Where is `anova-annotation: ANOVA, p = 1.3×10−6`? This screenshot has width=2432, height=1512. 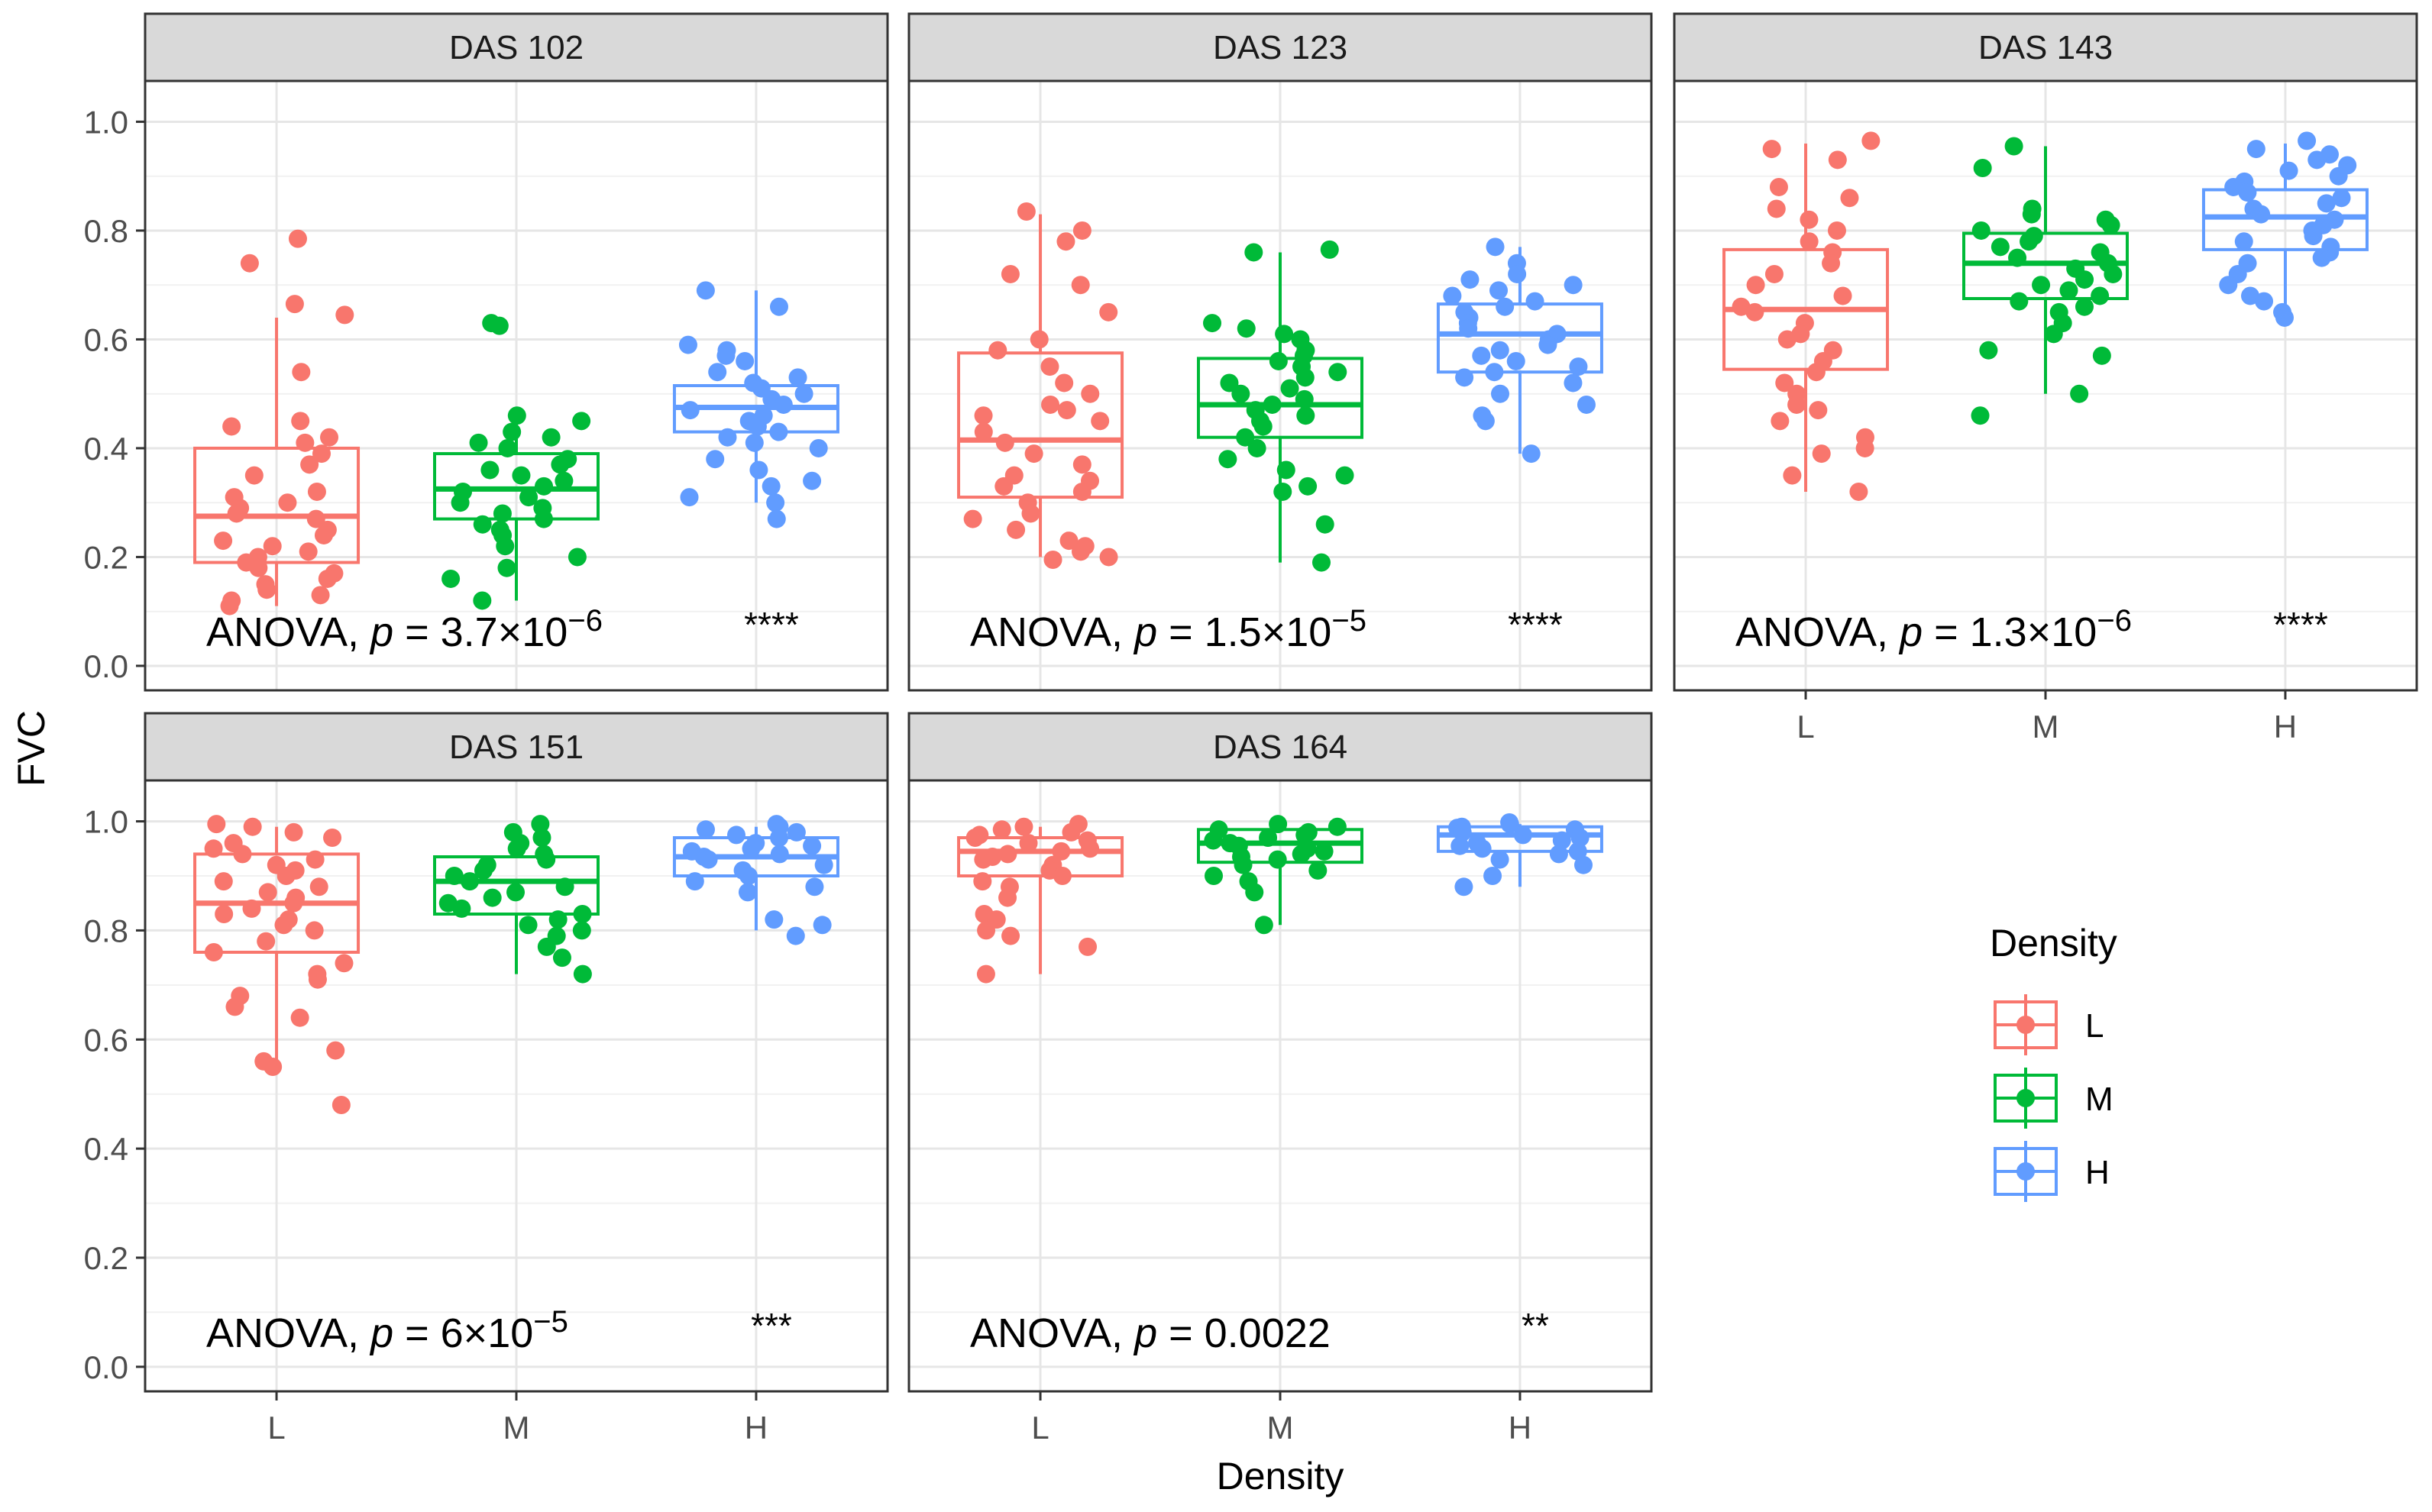
anova-annotation: ANOVA, p = 1.3×10−6 is located at coordinates (1933, 629).